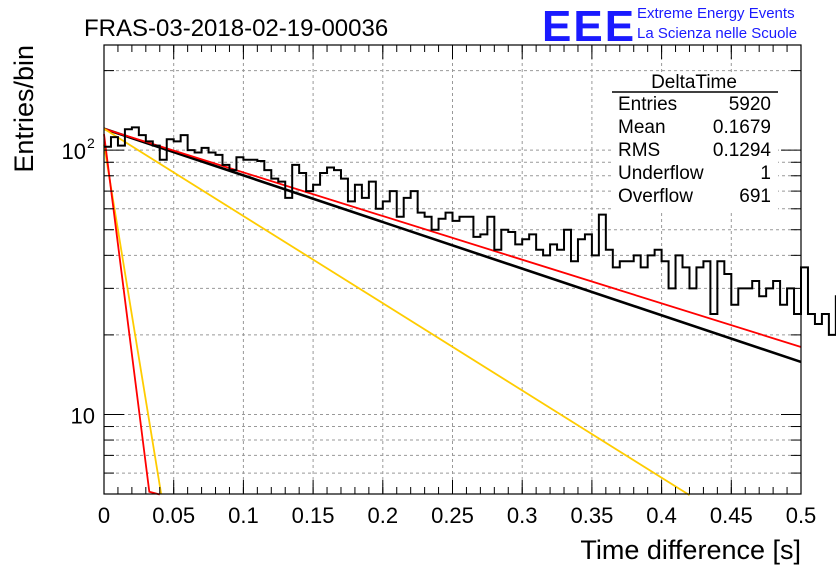 This screenshot has height=572, width=836. What do you see at coordinates (24, 109) in the screenshot?
I see `y-axis-label: Entries/bin` at bounding box center [24, 109].